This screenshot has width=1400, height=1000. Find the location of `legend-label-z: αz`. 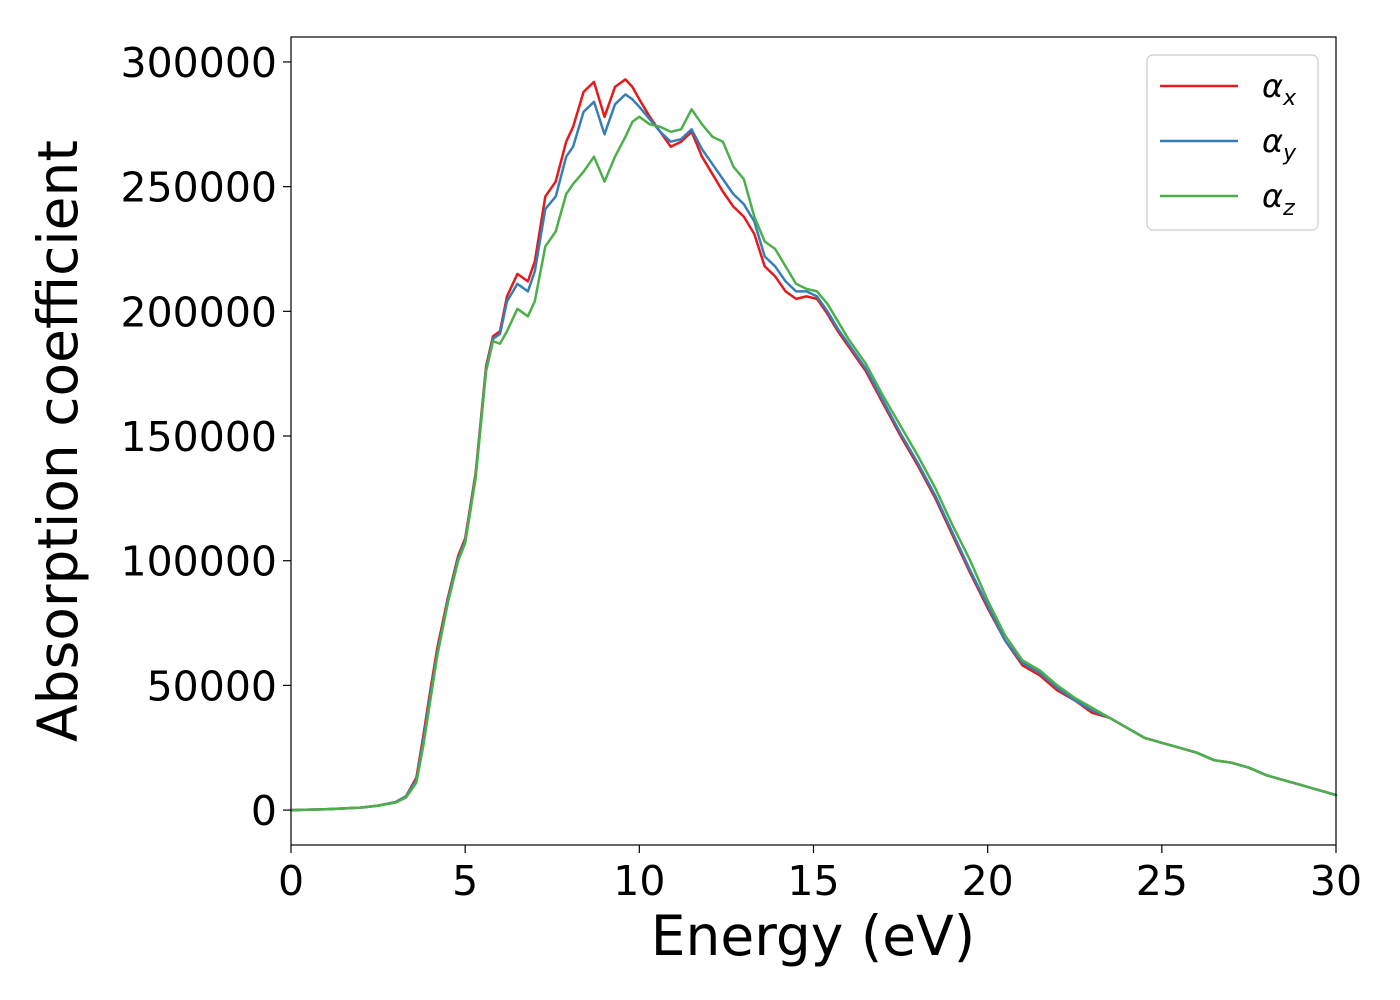

legend-label-z: αz is located at coordinates (1278, 199).